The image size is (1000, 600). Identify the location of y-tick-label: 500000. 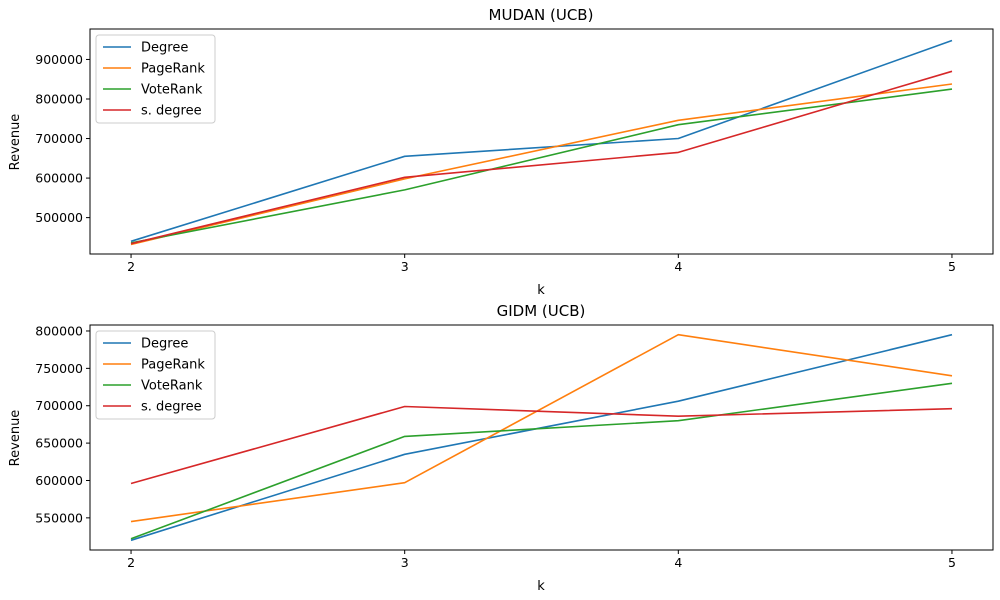
(59, 217).